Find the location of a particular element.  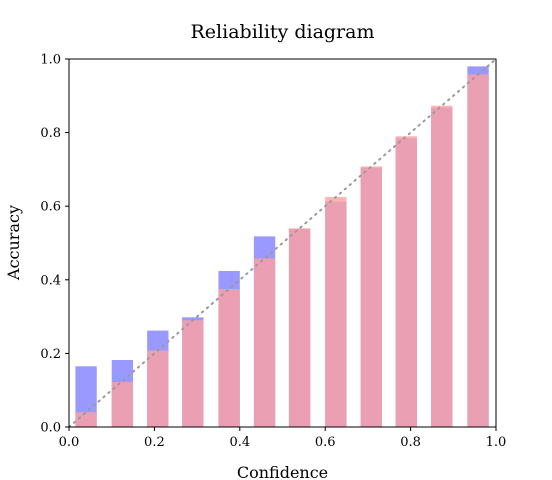

y-tick-label: 0.2 is located at coordinates (50, 354).